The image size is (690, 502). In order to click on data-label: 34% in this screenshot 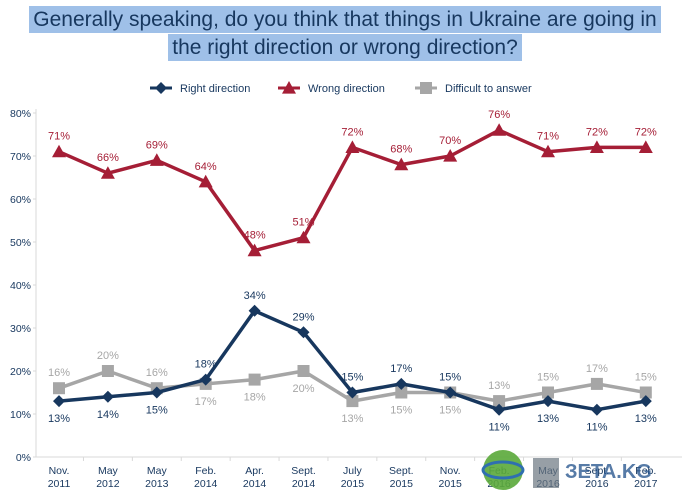, I will do `click(255, 296)`.